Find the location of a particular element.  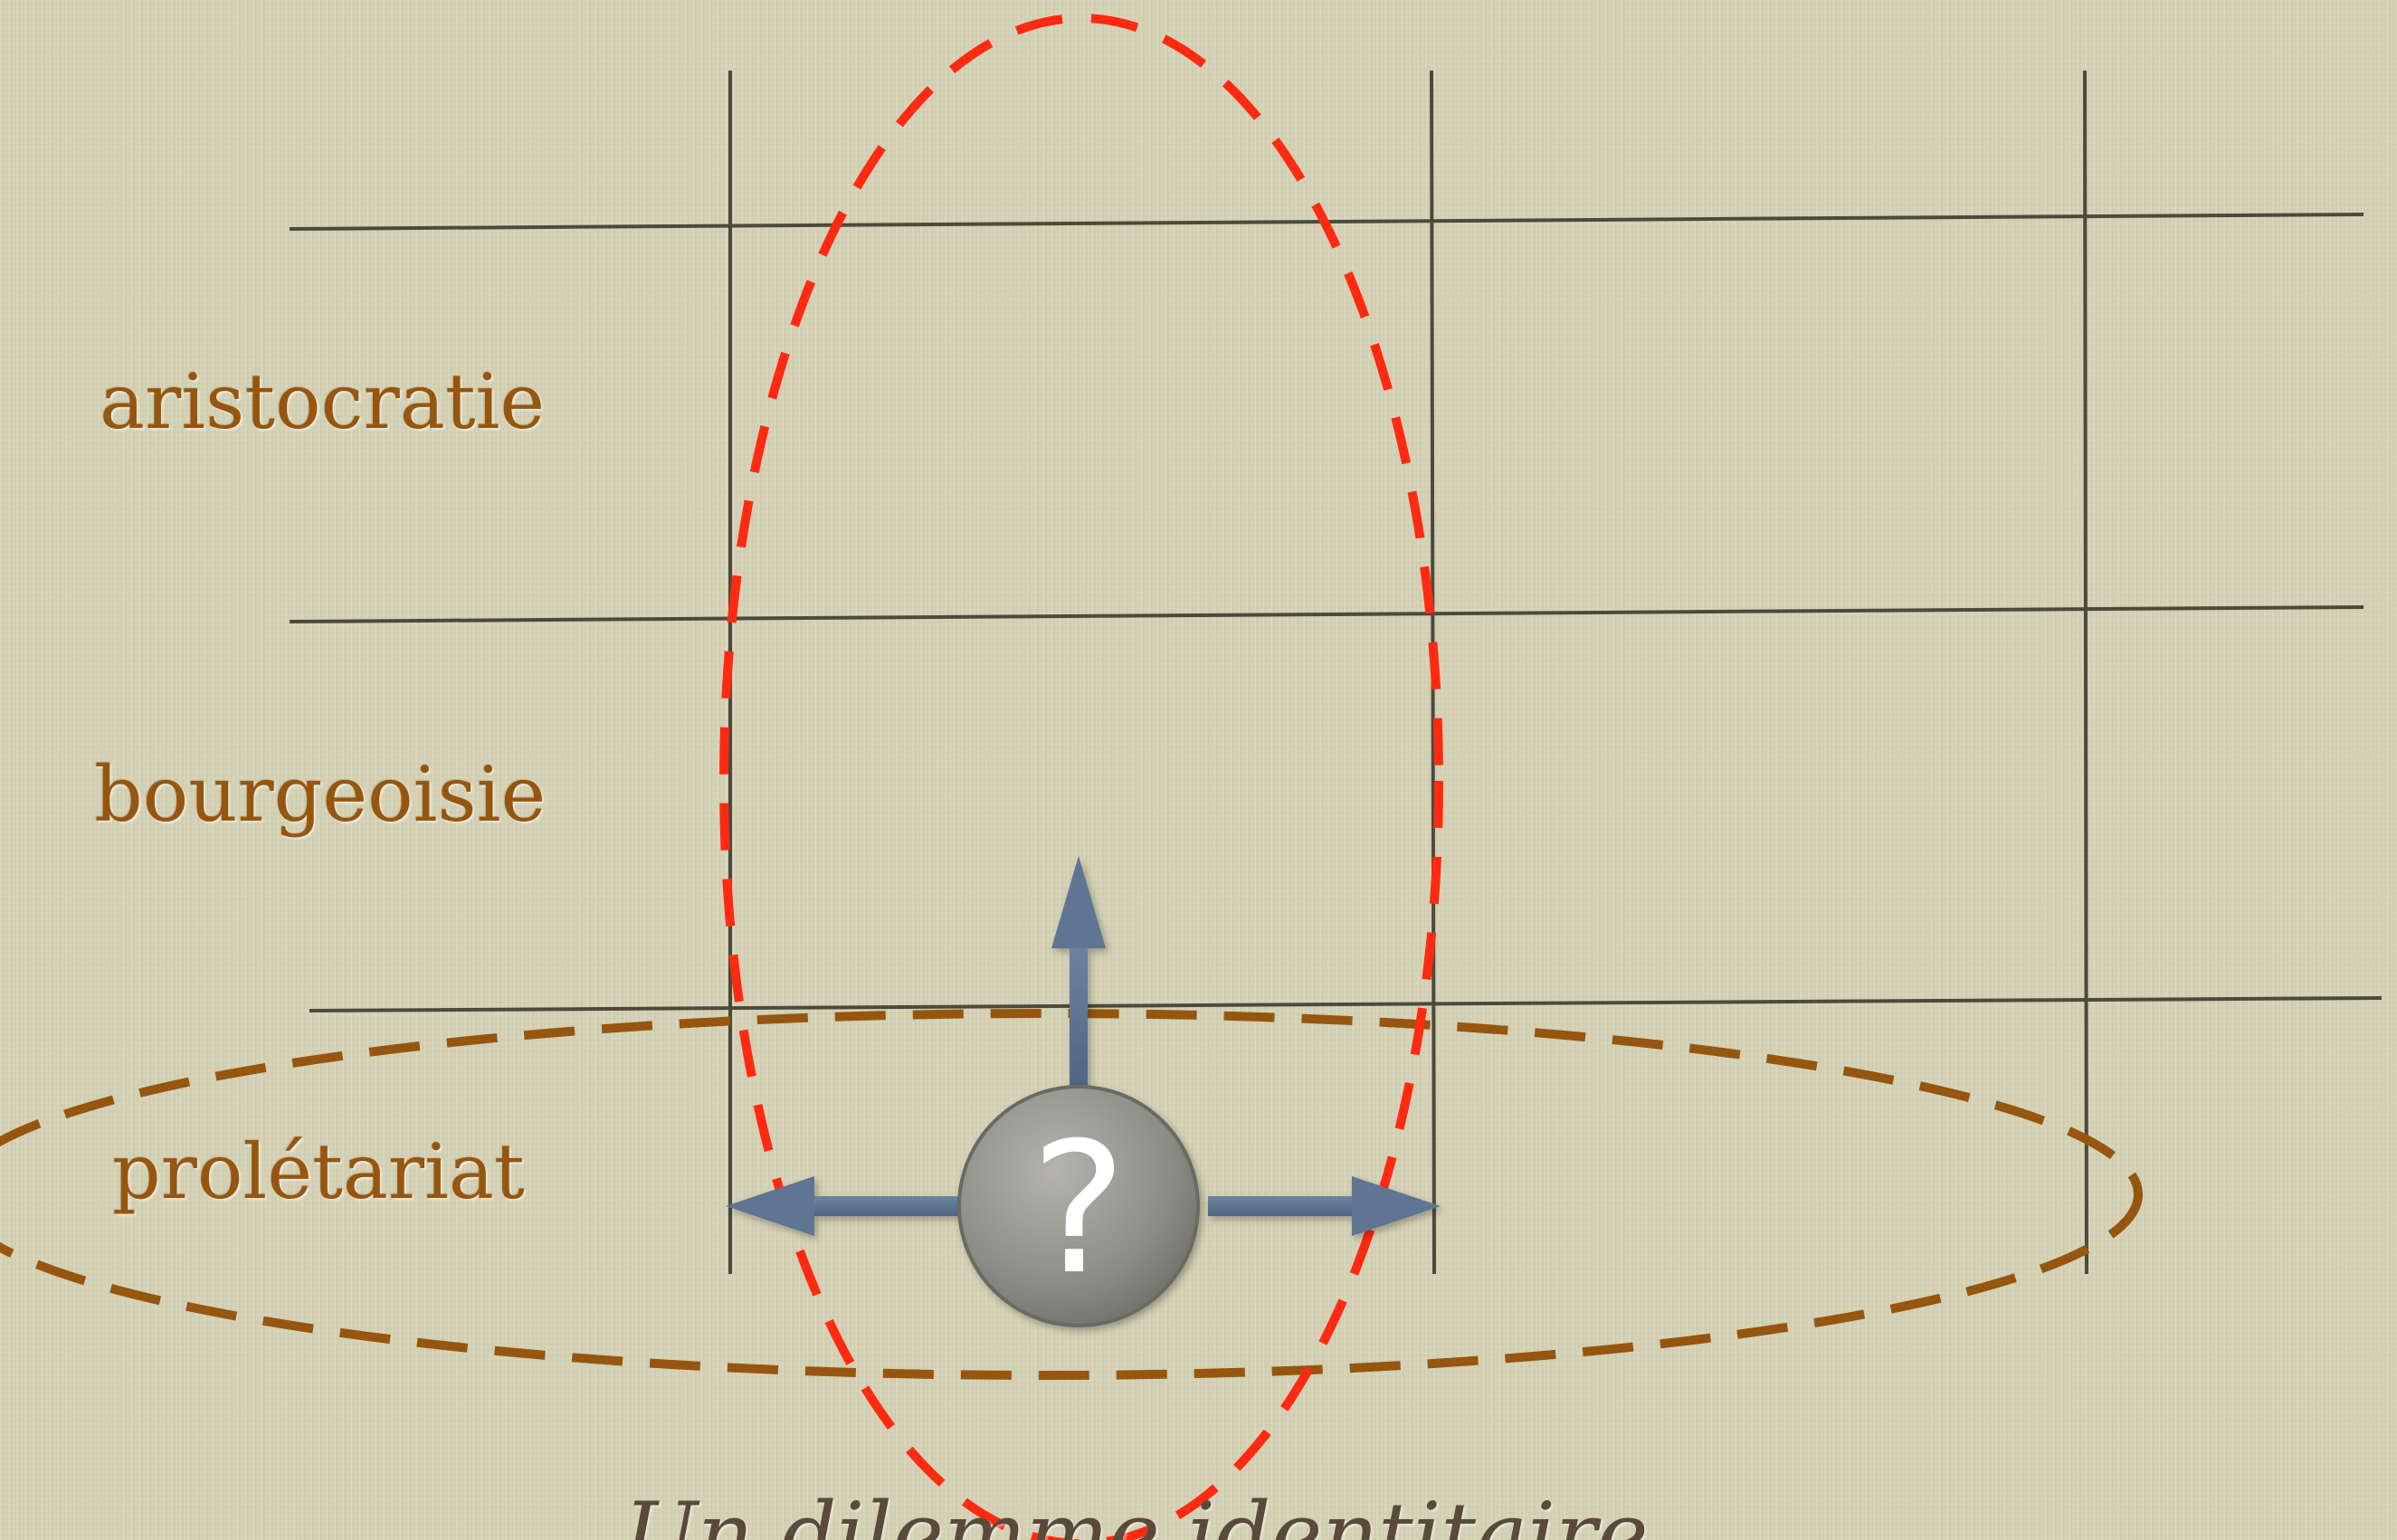

grid-line-middle is located at coordinates (1326, 614).